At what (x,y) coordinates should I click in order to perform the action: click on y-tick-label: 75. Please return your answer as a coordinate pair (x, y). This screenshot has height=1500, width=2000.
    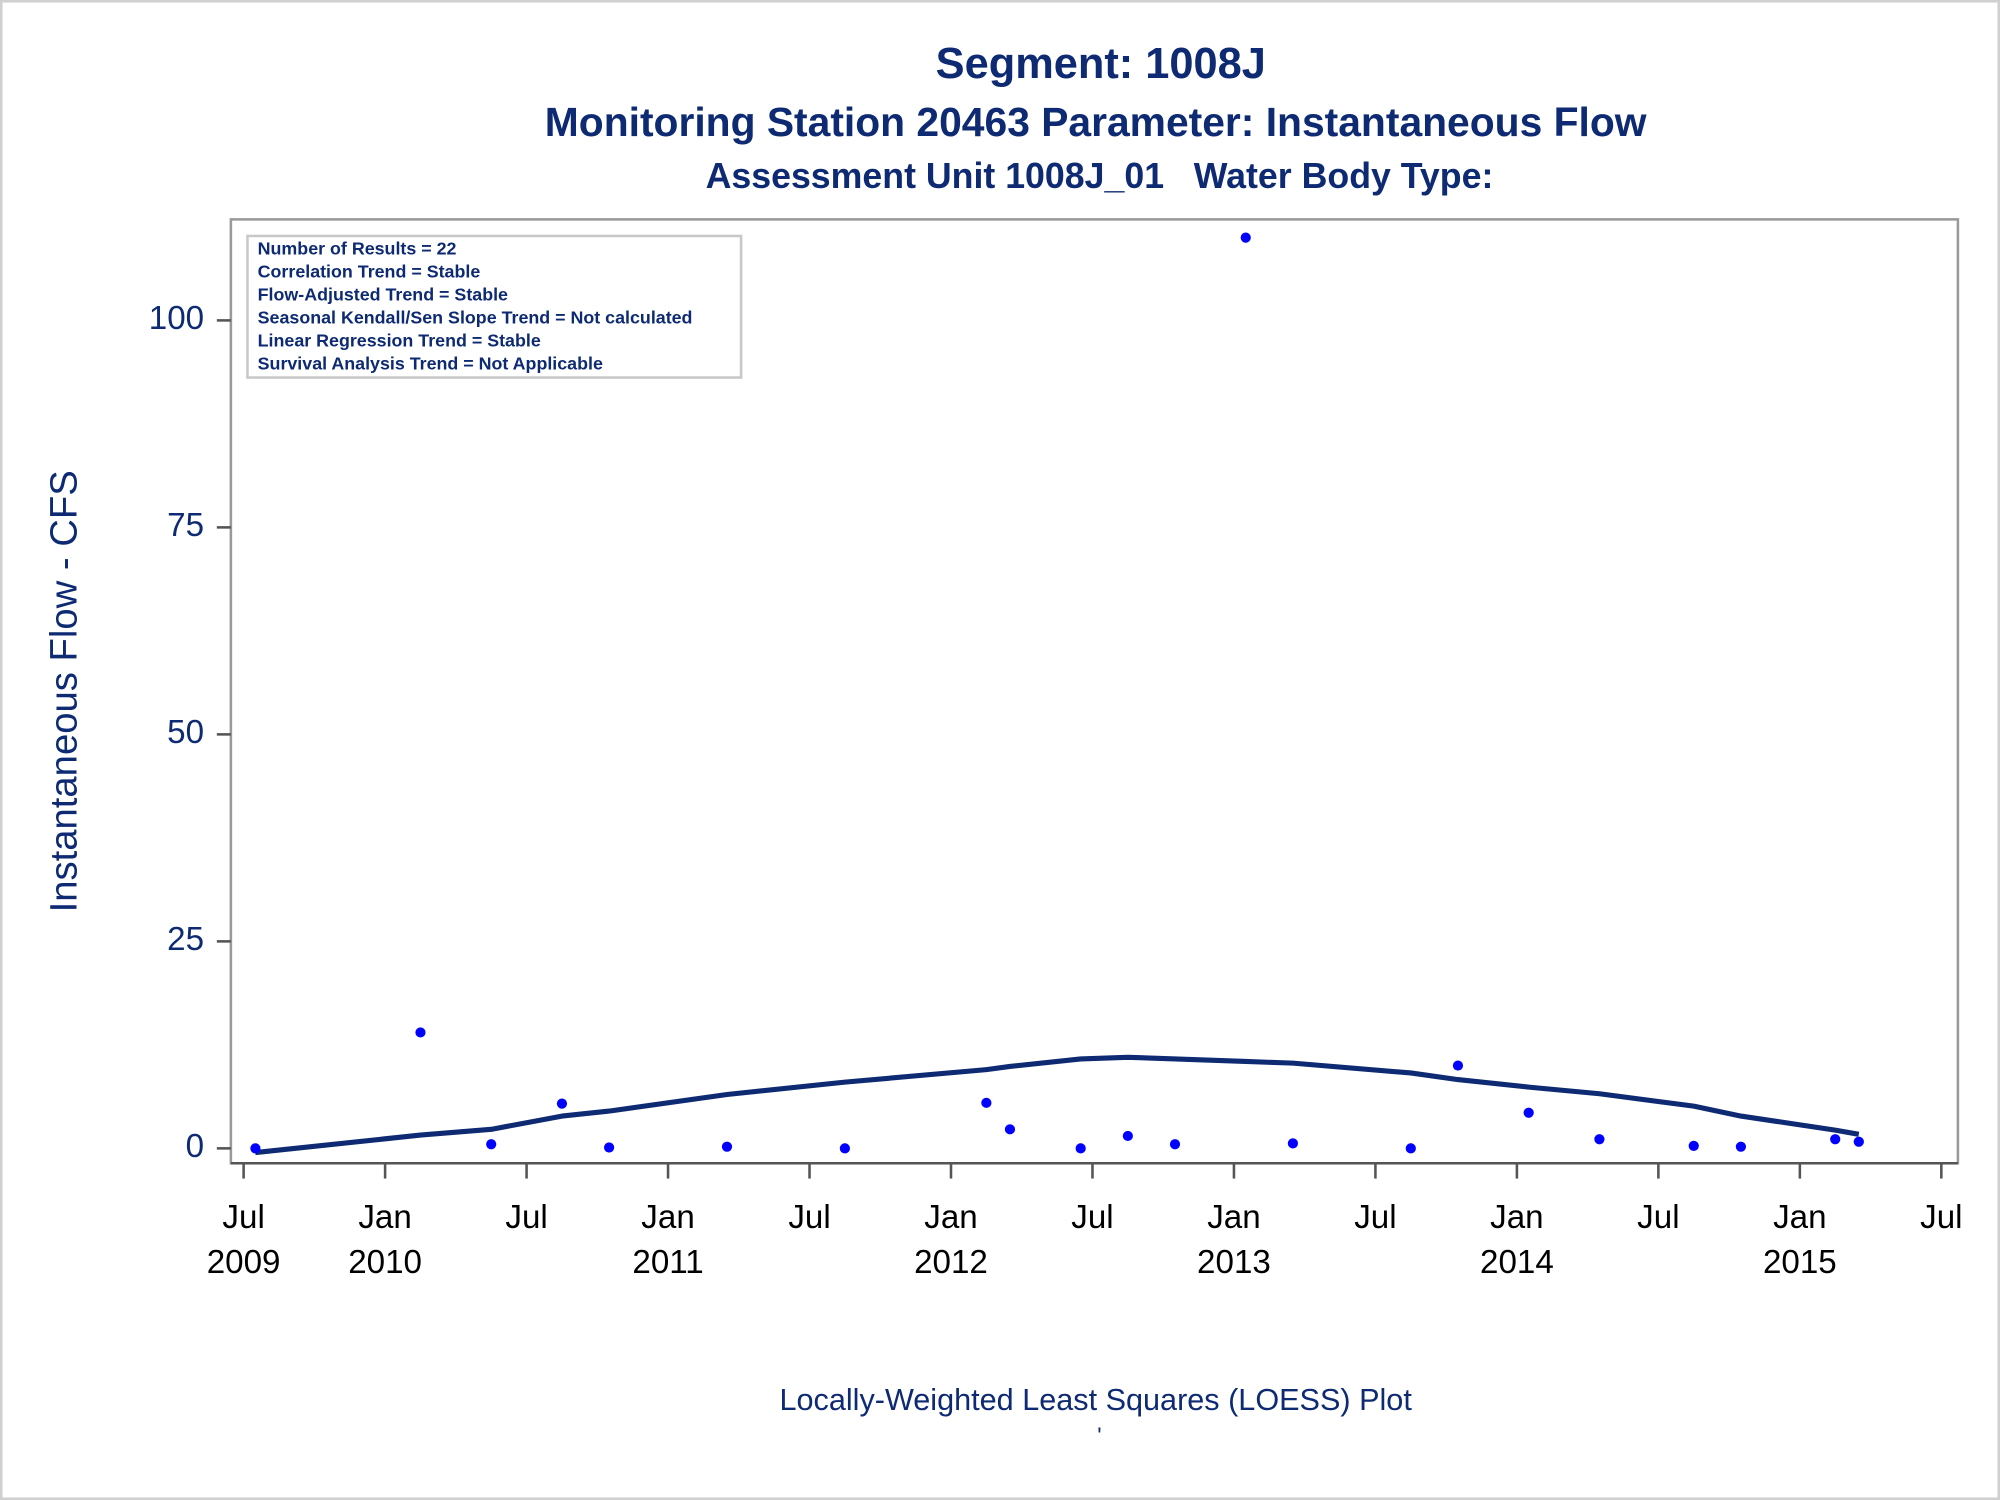
    Looking at the image, I should click on (185, 525).